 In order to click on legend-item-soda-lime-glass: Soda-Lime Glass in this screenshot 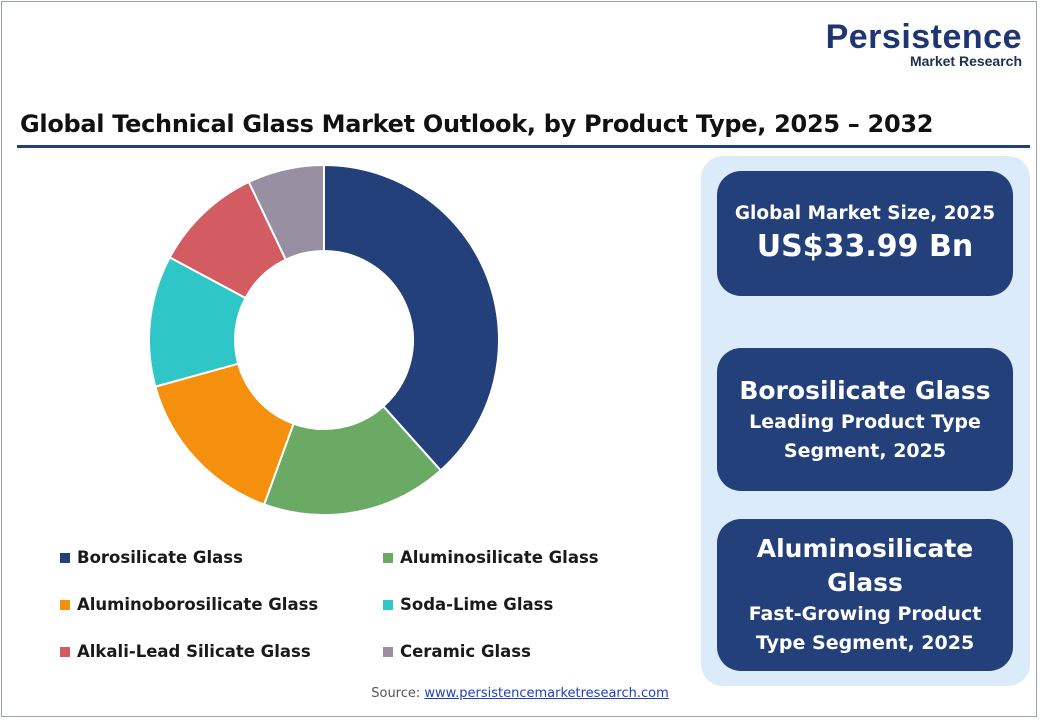, I will do `click(468, 604)`.